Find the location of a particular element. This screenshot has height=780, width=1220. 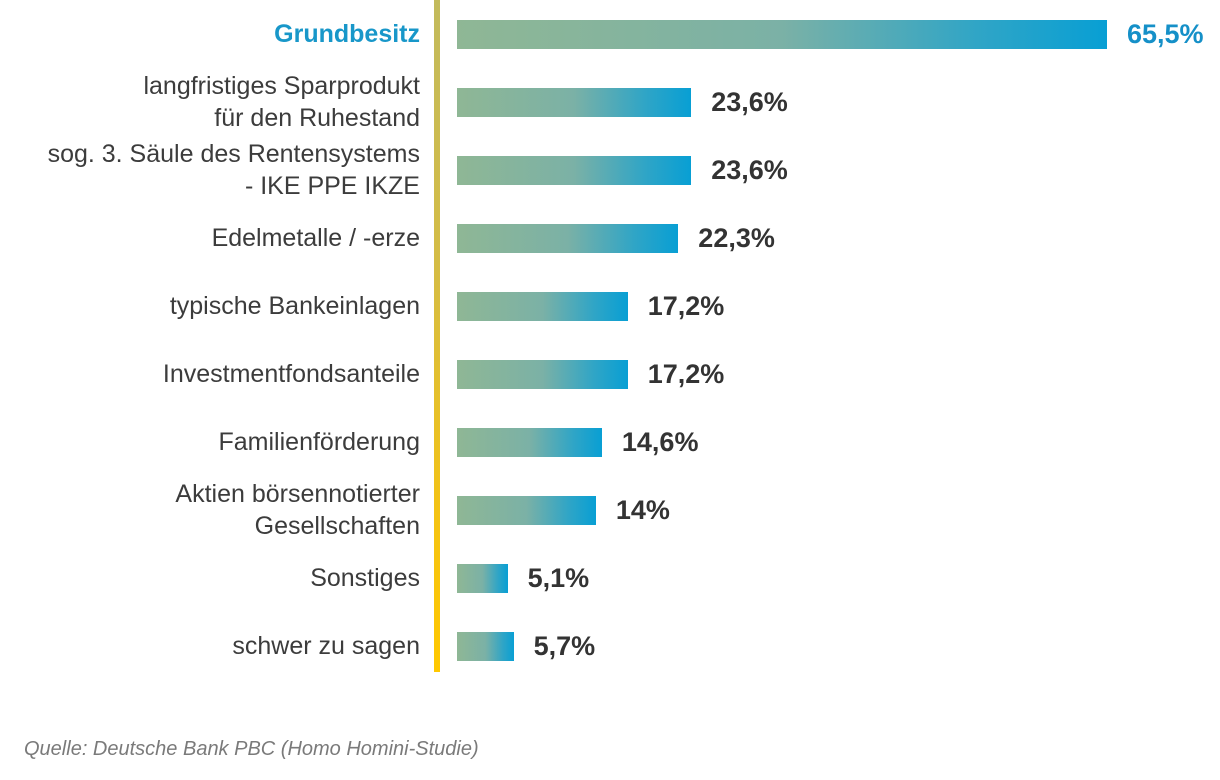

bar-wrap: 22,3% is located at coordinates (616, 238).